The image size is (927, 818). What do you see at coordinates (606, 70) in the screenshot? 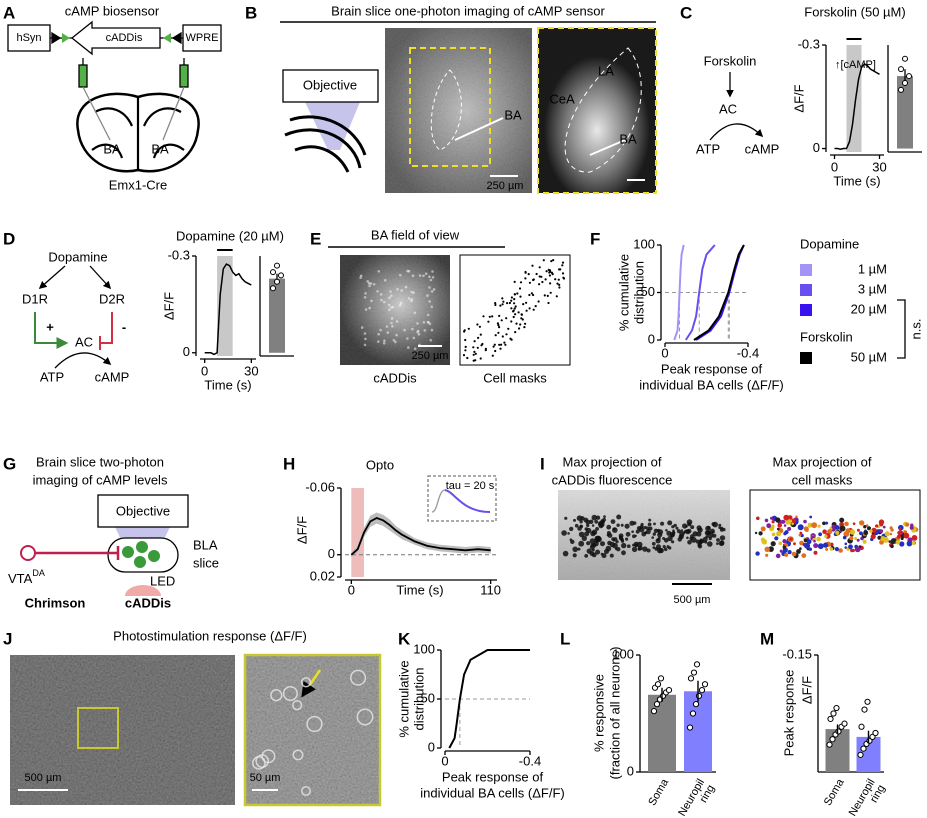
I see `region-label: LA` at bounding box center [606, 70].